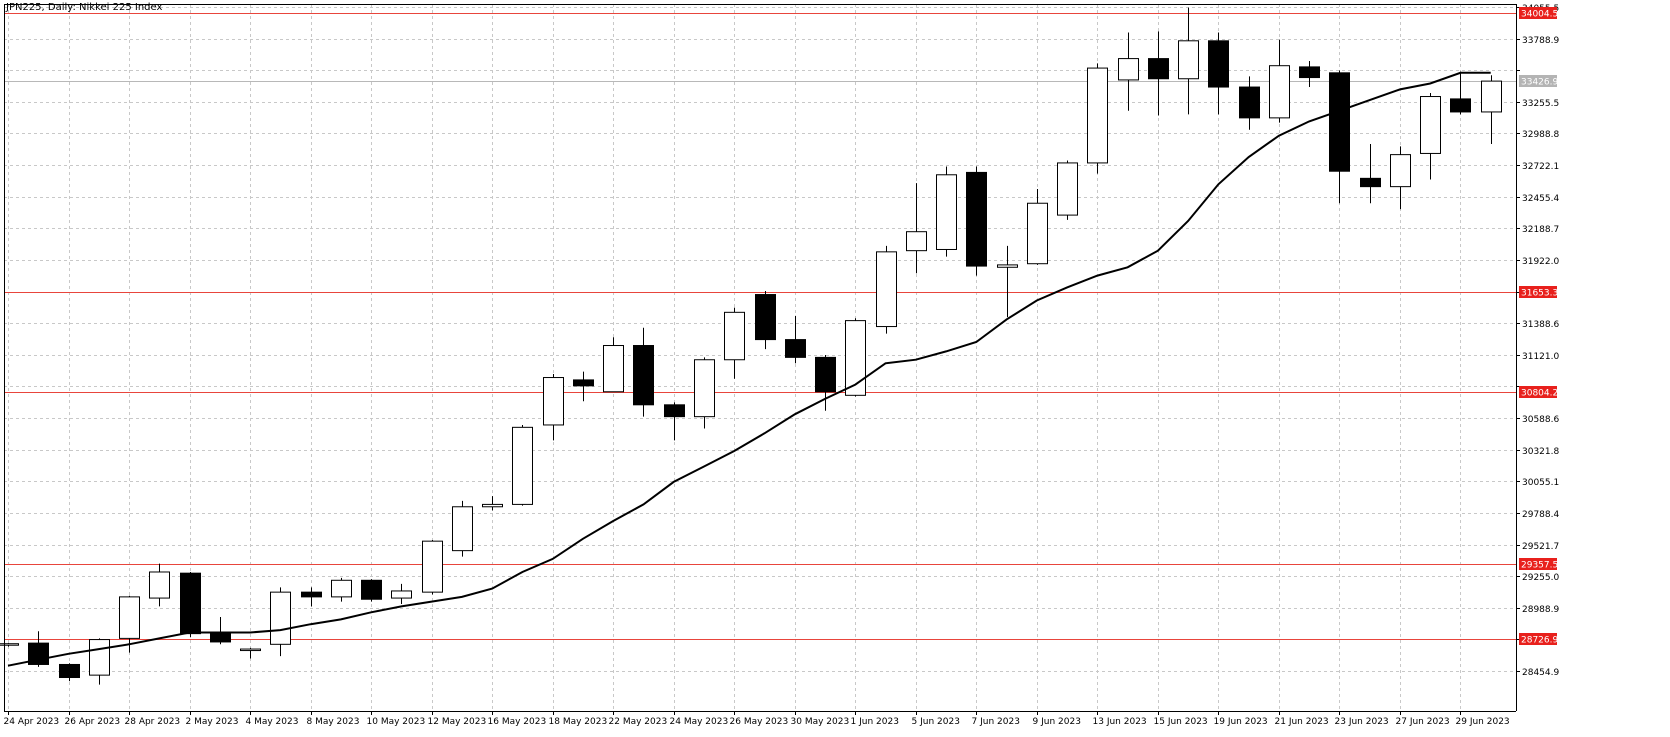 This screenshot has width=1670, height=737. What do you see at coordinates (1540, 41) in the screenshot?
I see `price-tick-label: 33788.9` at bounding box center [1540, 41].